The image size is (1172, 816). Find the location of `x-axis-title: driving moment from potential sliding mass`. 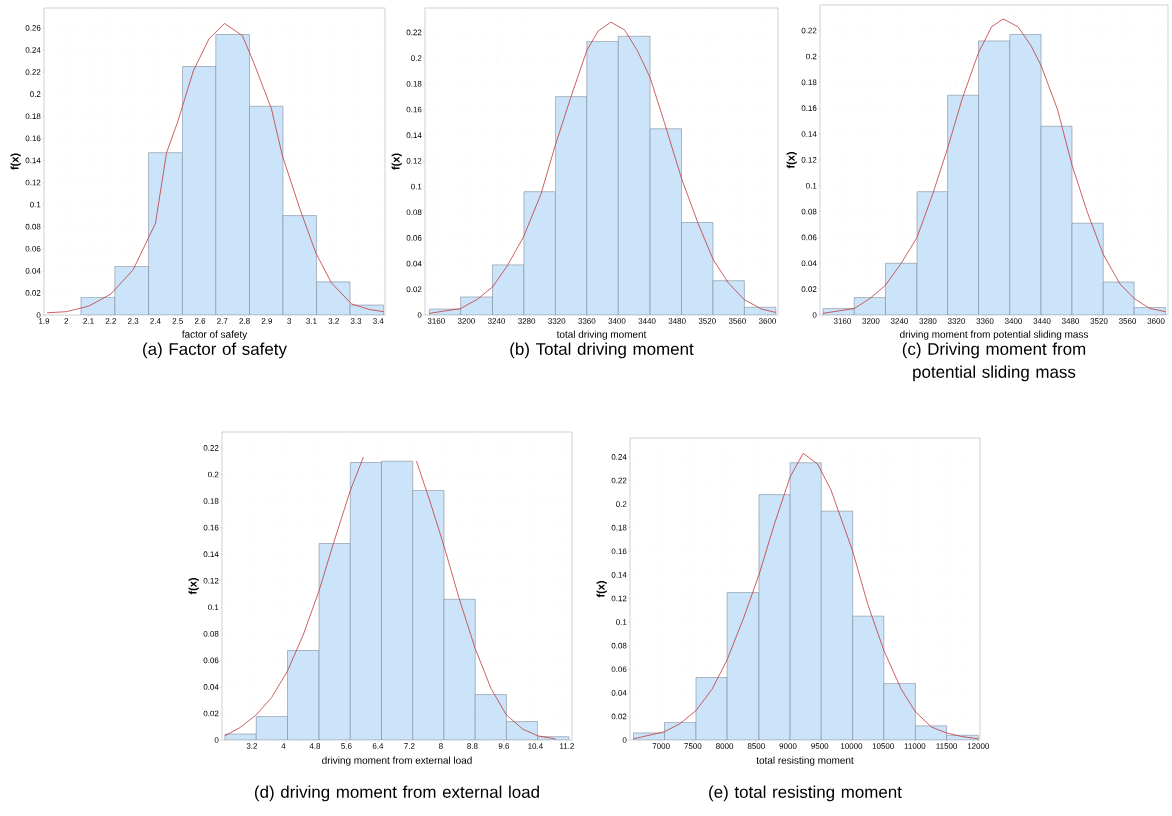

x-axis-title: driving moment from potential sliding mass is located at coordinates (994, 335).